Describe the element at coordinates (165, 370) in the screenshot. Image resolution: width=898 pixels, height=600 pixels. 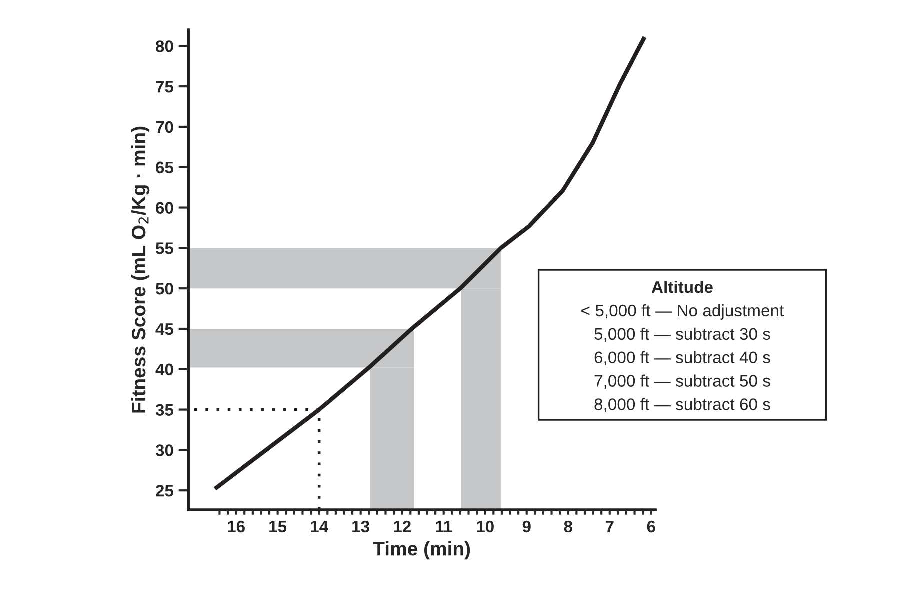
I see `y-tick-label: 40` at that location.